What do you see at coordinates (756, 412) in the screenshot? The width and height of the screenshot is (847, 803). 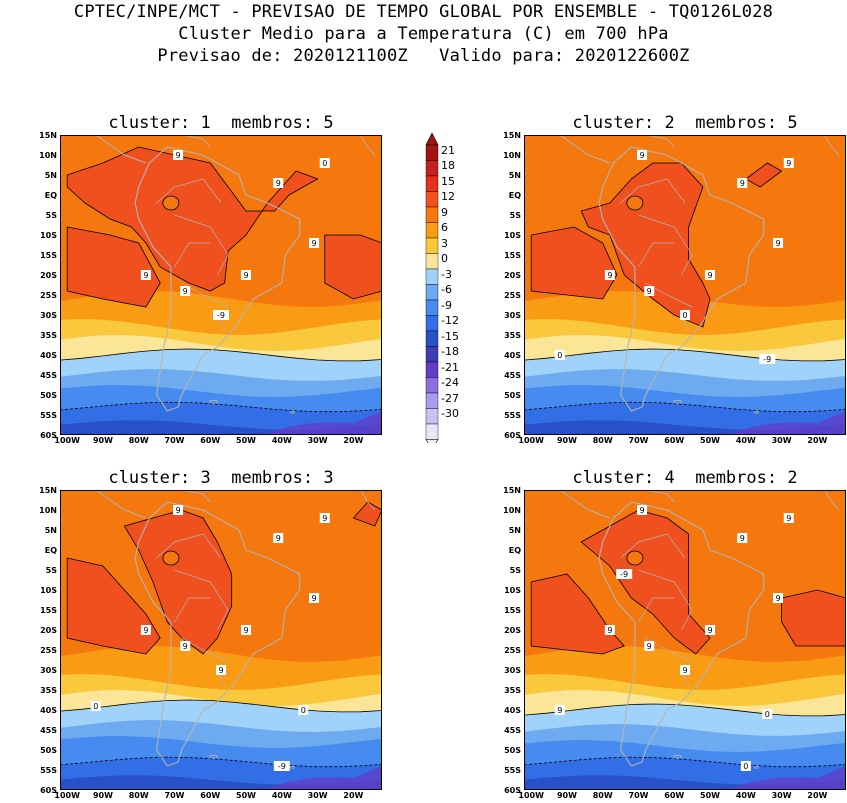 I see `south-georgia` at bounding box center [756, 412].